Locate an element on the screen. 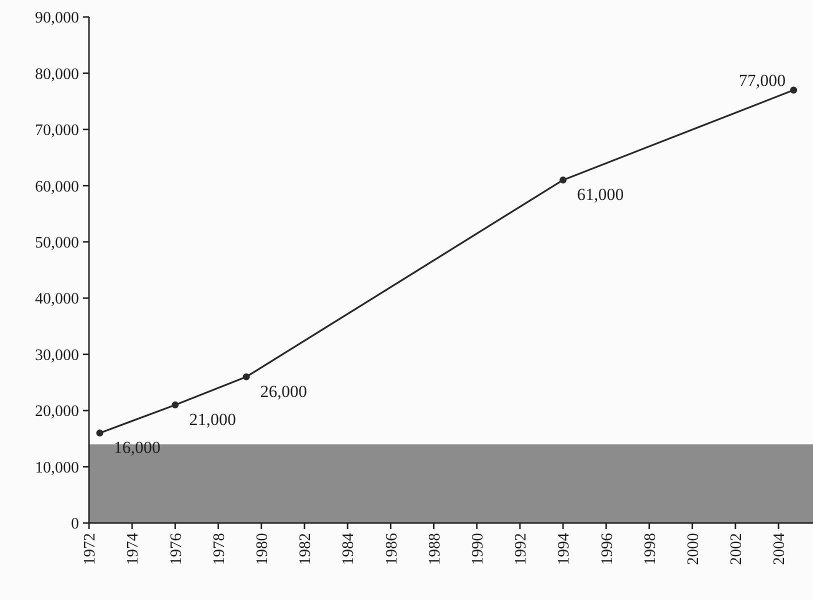  x-tick-label: 1972 is located at coordinates (90, 549).